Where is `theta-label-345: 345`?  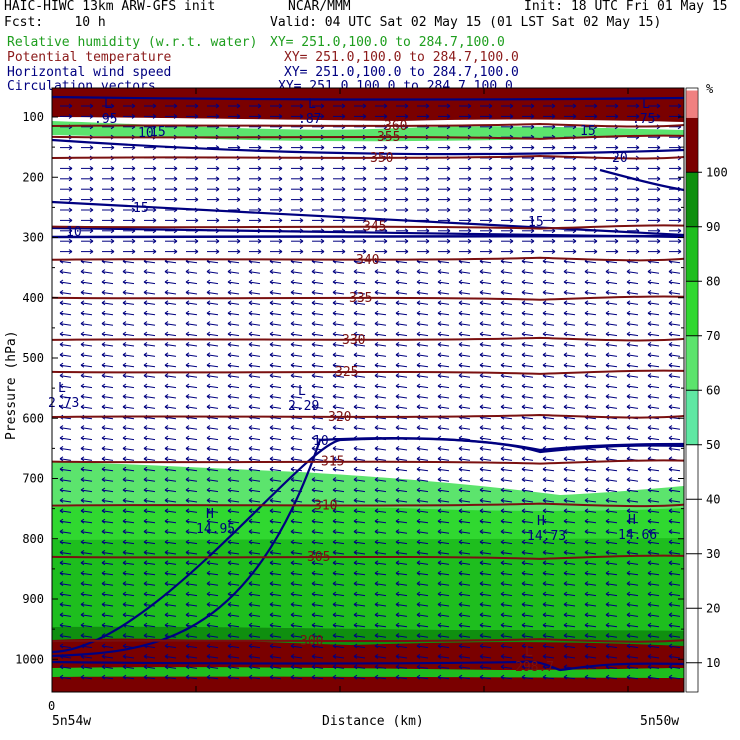 theta-label-345: 345 is located at coordinates (374, 227).